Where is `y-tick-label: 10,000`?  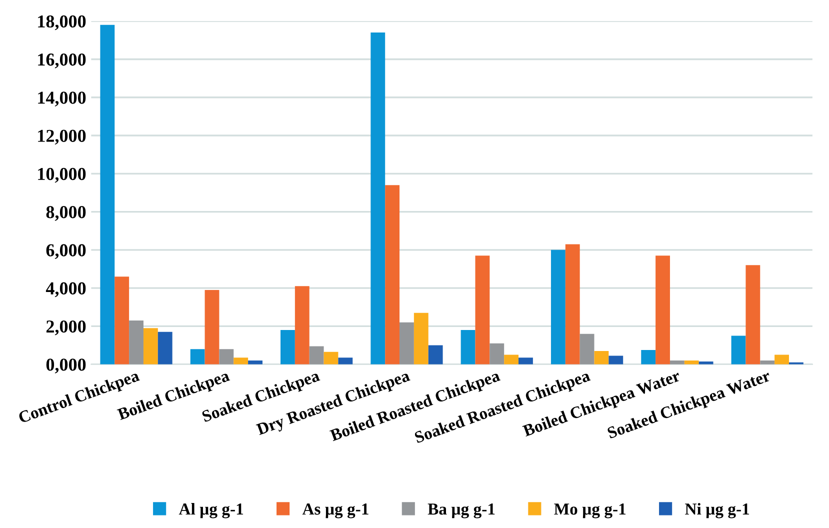 y-tick-label: 10,000 is located at coordinates (62, 175).